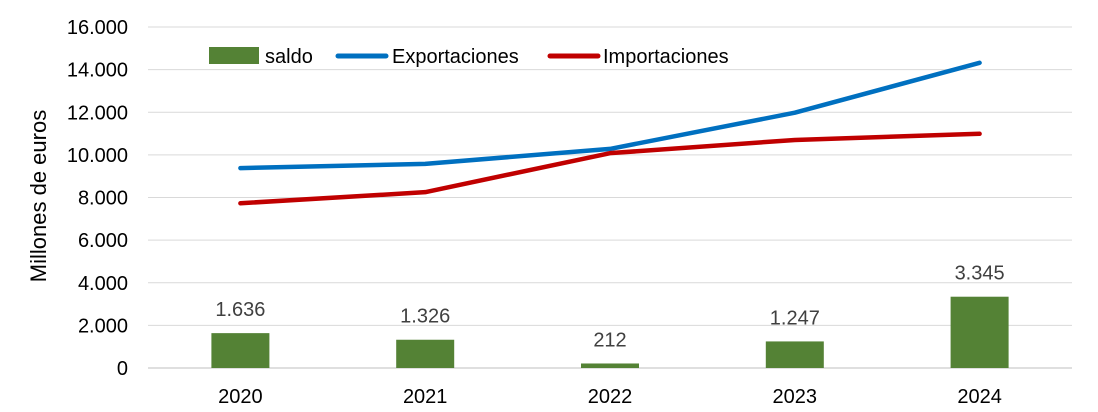 The height and width of the screenshot is (412, 1098). What do you see at coordinates (610, 168) in the screenshot?
I see `series-line-importaciones` at bounding box center [610, 168].